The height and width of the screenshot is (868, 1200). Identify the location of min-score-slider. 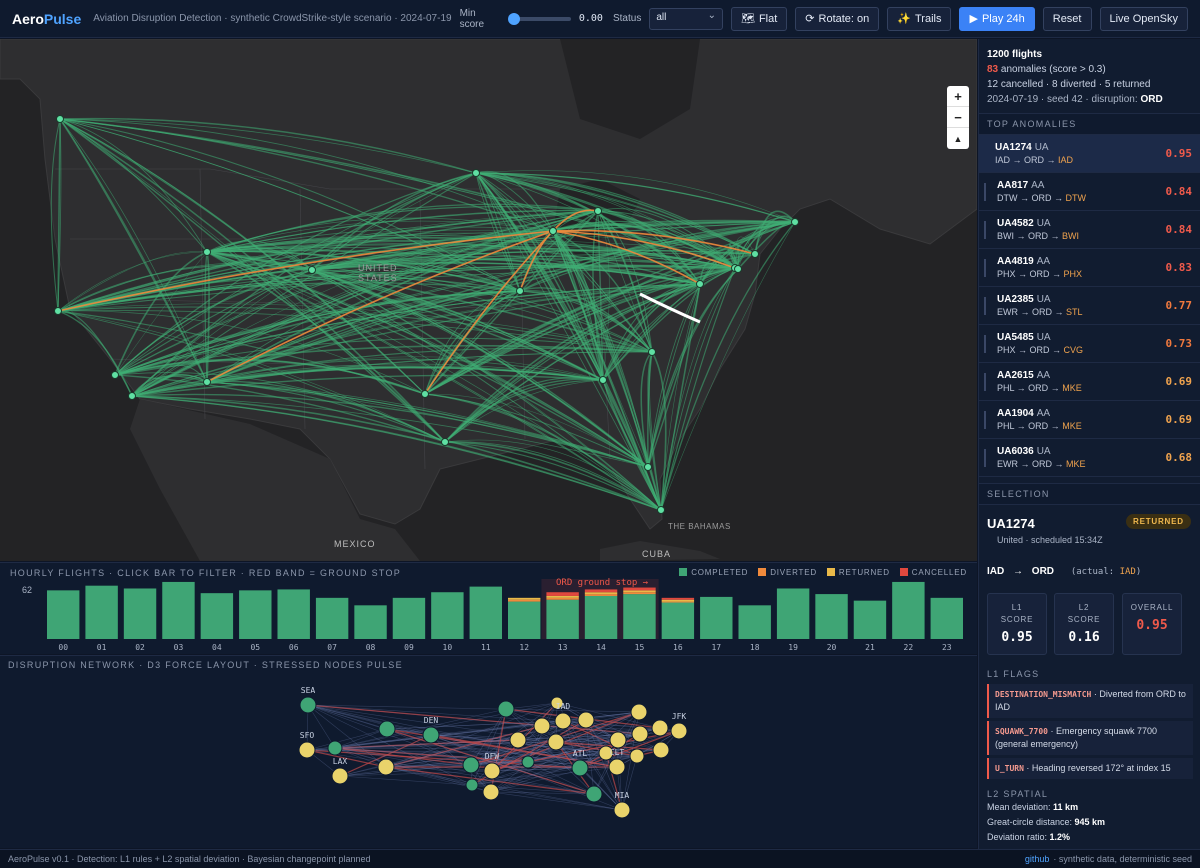
(539, 18).